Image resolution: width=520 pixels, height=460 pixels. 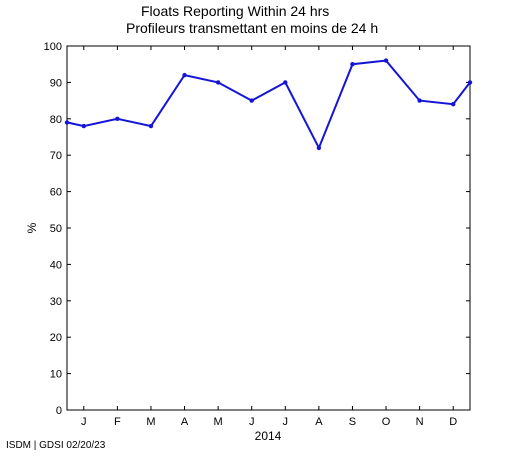 What do you see at coordinates (56, 120) in the screenshot?
I see `y-tick-label: 80` at bounding box center [56, 120].